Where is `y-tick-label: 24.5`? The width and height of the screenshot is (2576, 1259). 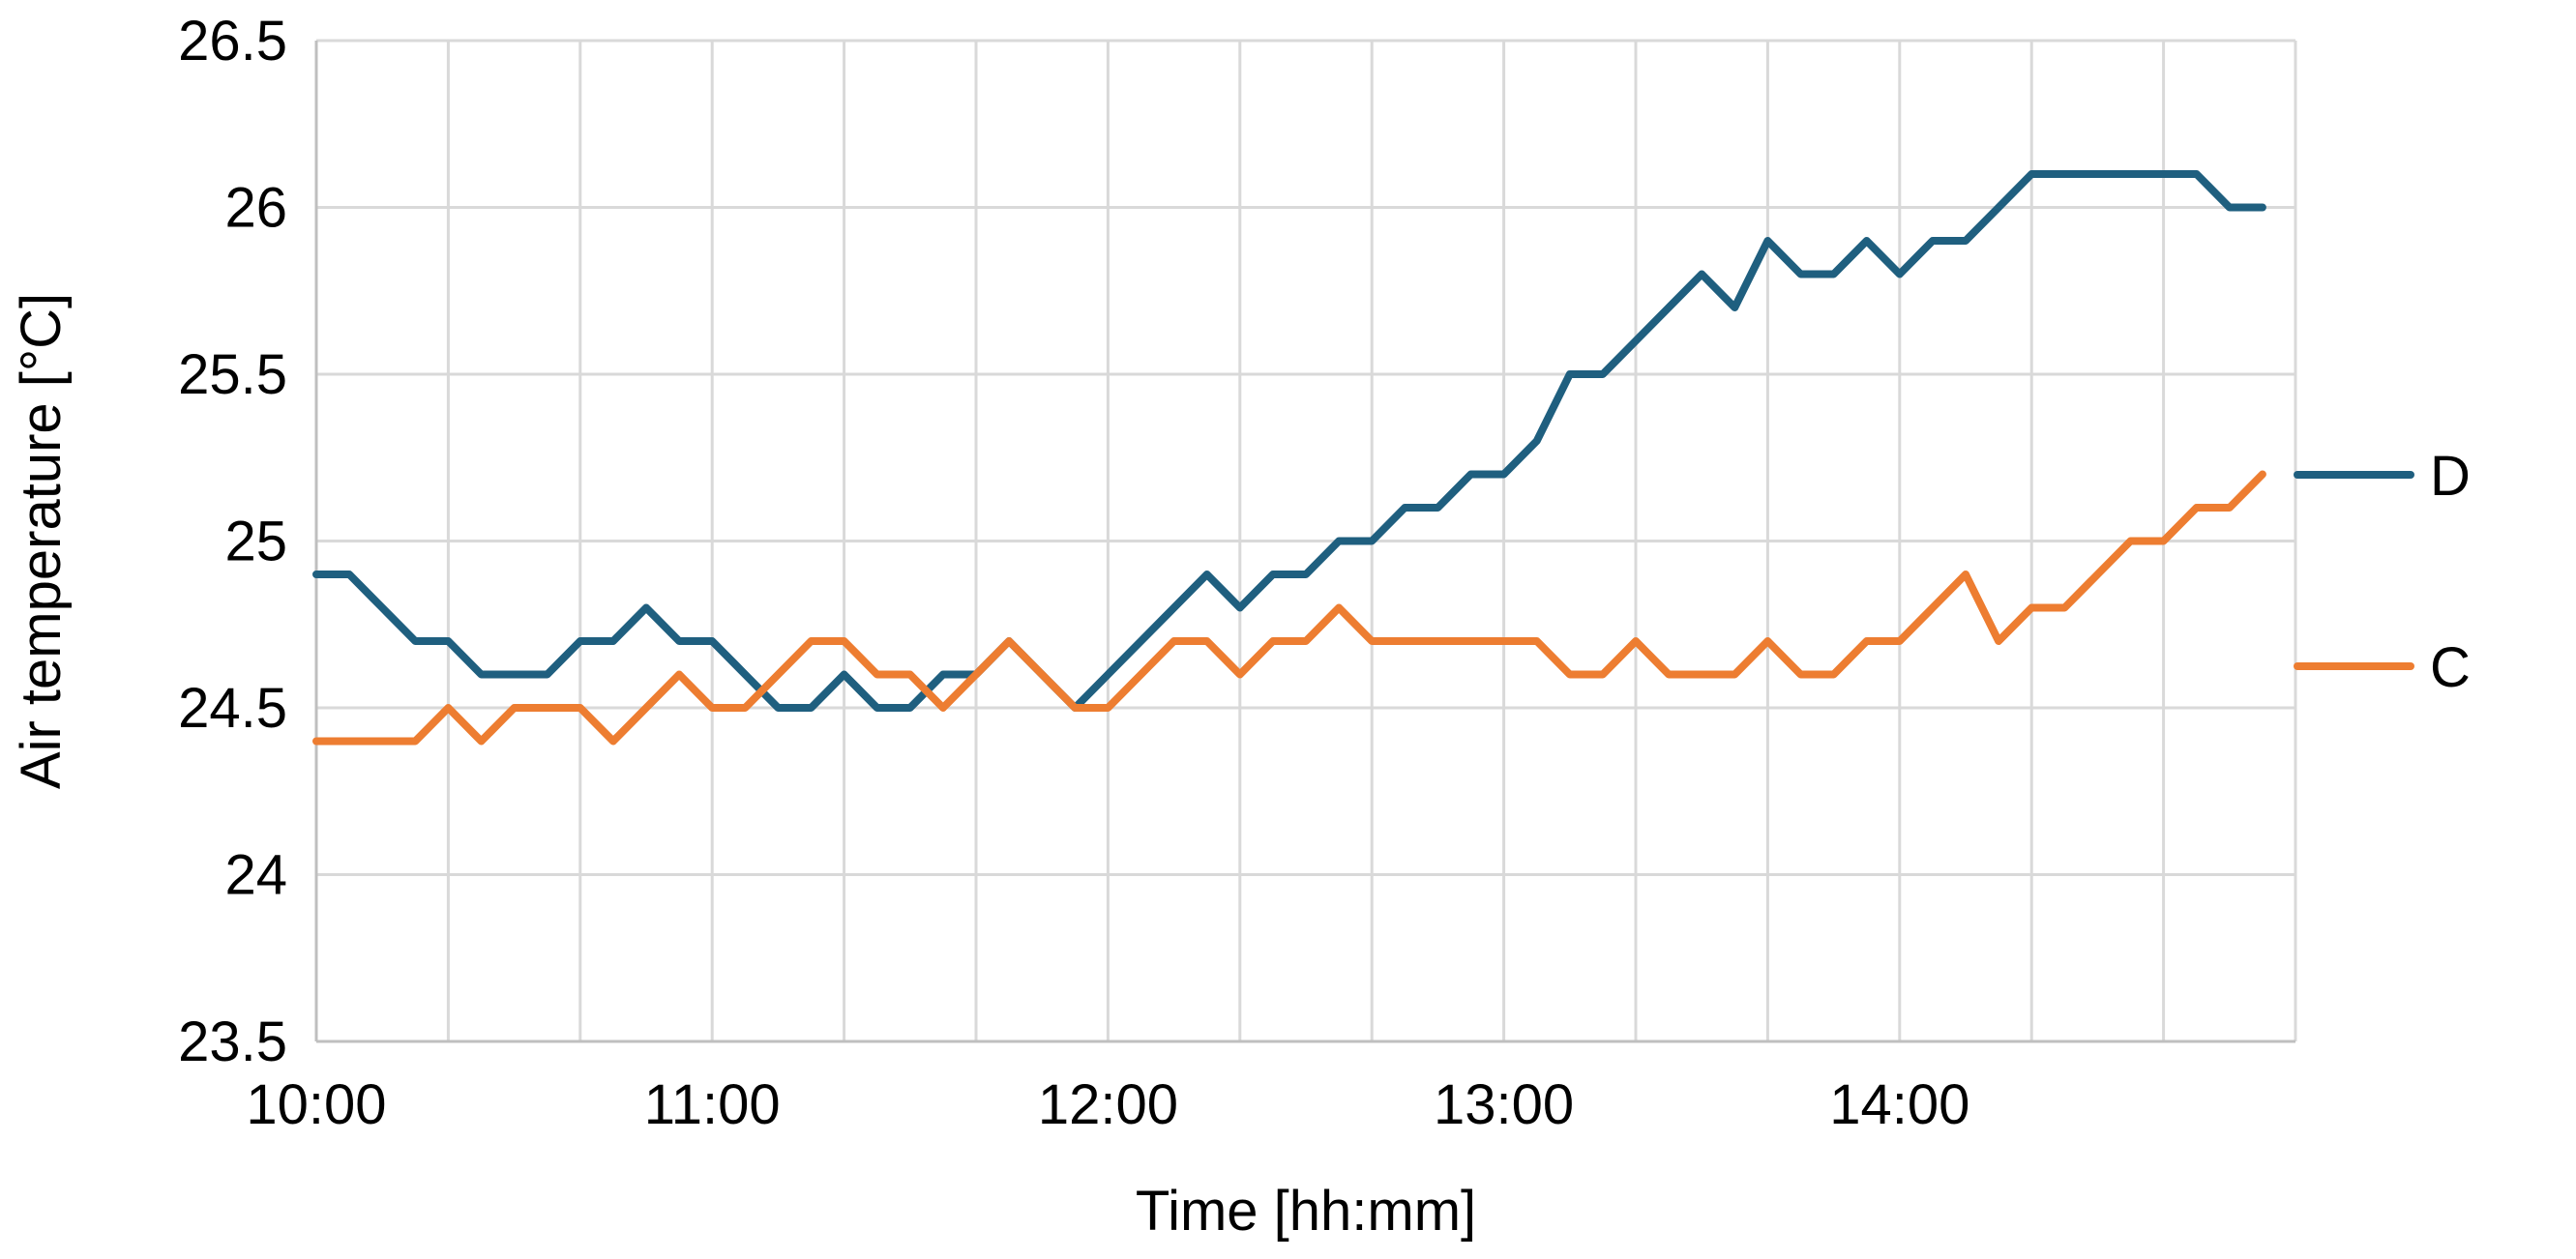 y-tick-label: 24.5 is located at coordinates (232, 708).